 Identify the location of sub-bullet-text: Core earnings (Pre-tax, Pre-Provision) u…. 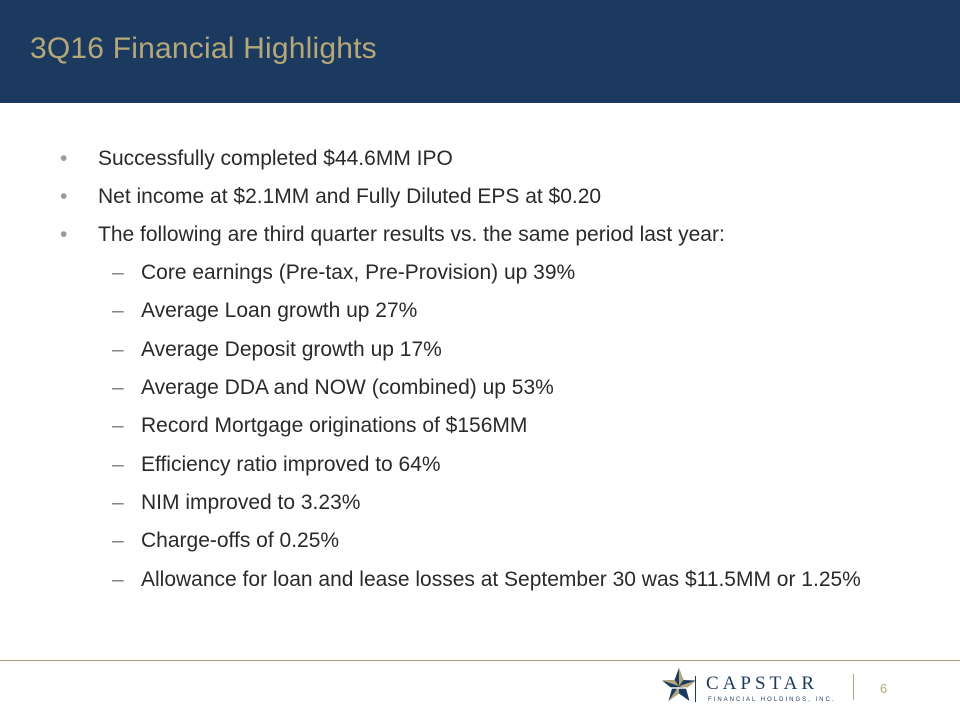
(358, 272).